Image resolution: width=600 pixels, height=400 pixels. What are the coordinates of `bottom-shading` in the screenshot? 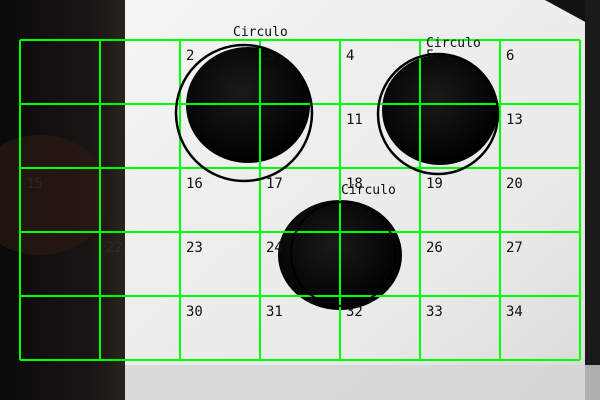 It's located at (362, 382).